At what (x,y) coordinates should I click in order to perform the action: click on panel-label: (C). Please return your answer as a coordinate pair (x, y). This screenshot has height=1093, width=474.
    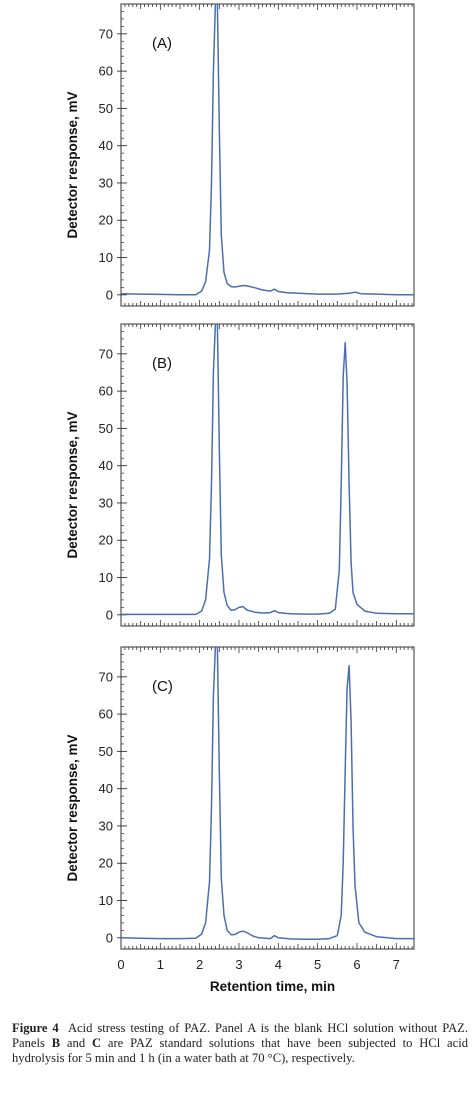
    Looking at the image, I should click on (162, 686).